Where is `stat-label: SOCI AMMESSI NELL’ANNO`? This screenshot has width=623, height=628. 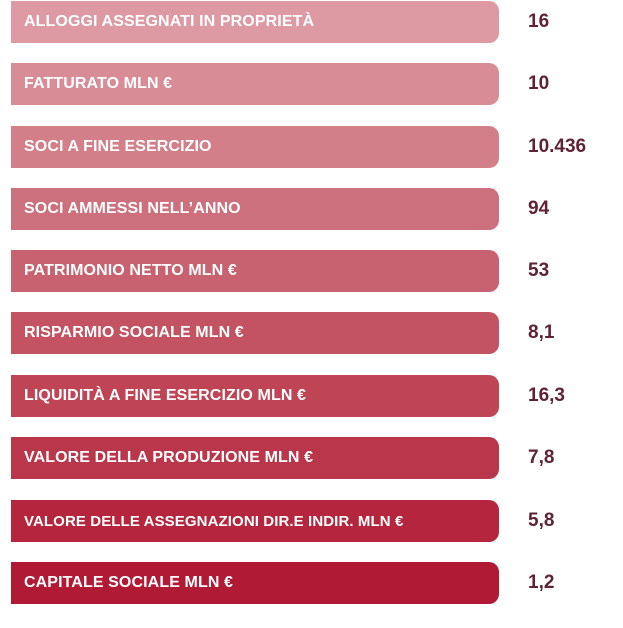 stat-label: SOCI AMMESSI NELL’ANNO is located at coordinates (132, 208).